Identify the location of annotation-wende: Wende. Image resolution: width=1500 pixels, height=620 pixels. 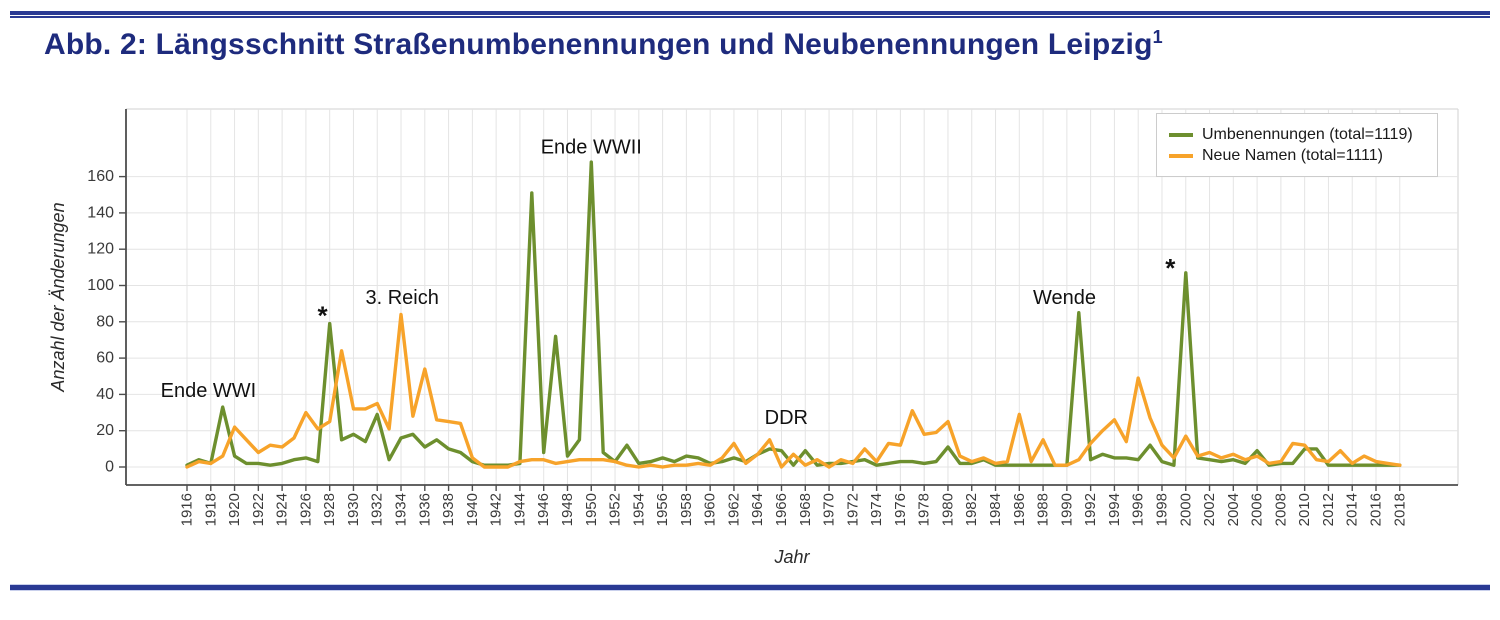
(1064, 298).